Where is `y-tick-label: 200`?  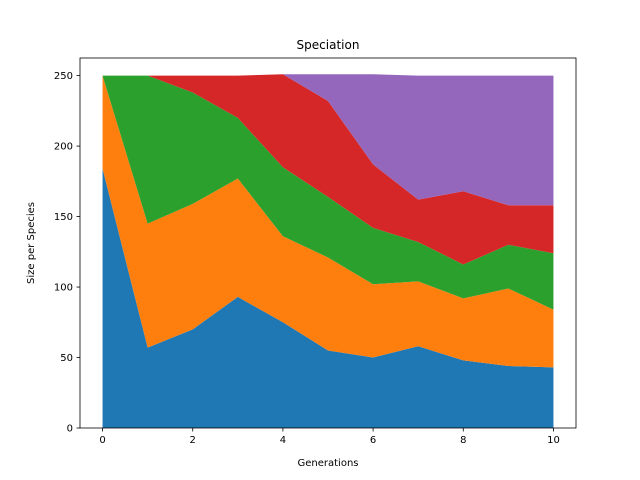 y-tick-label: 200 is located at coordinates (63, 147).